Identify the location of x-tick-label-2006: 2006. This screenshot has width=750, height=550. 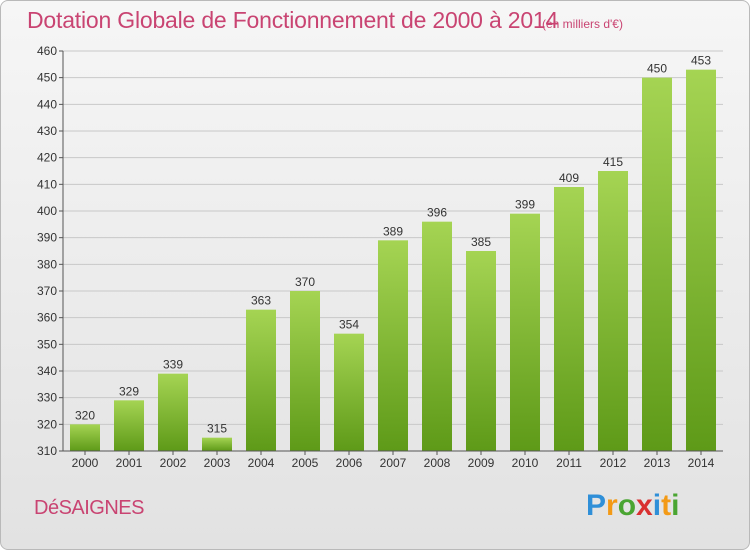
(349, 463).